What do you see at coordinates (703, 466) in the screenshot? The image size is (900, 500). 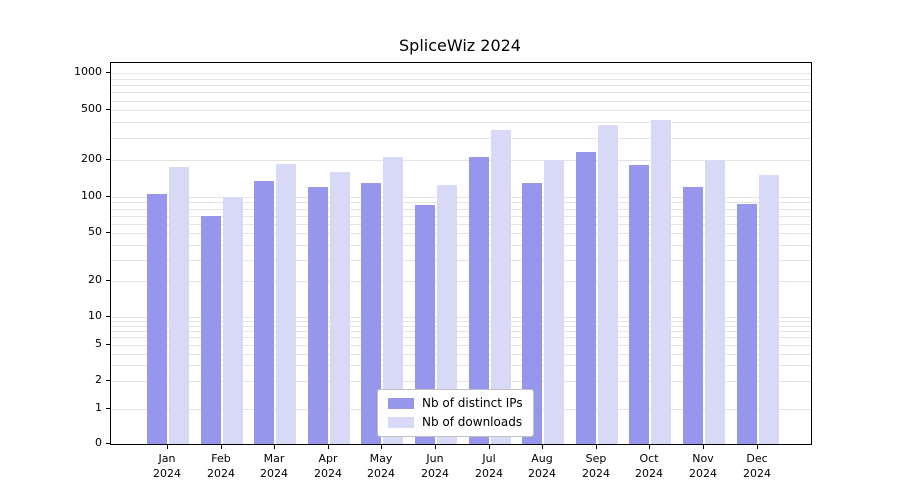 I see `x-tick-label: Nov 2024` at bounding box center [703, 466].